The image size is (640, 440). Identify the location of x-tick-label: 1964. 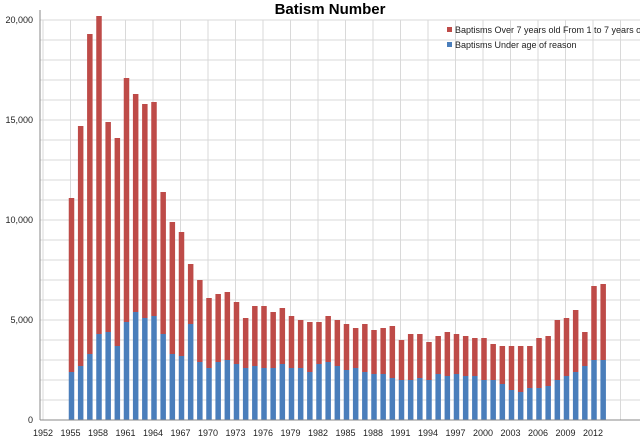
(153, 433).